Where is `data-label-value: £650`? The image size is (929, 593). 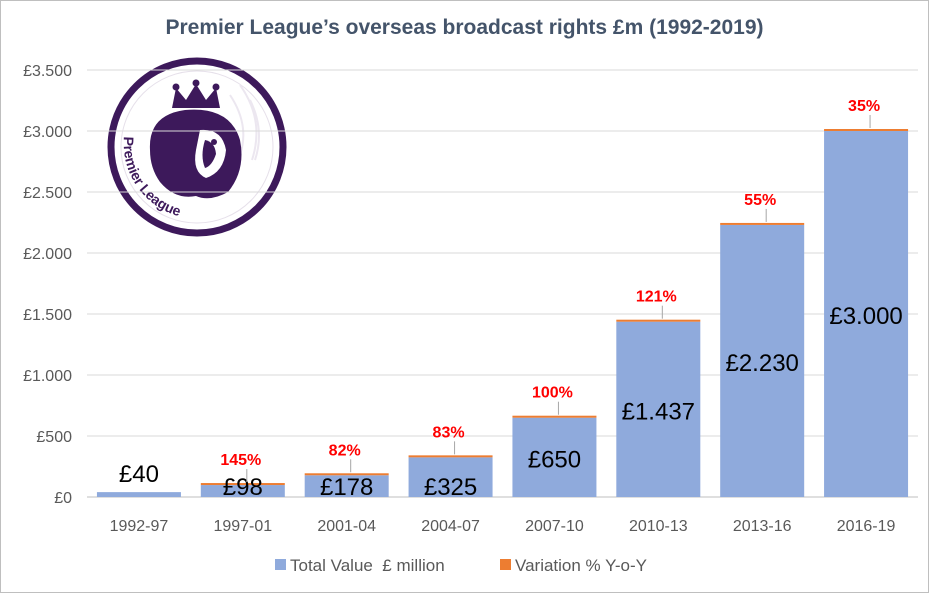 data-label-value: £650 is located at coordinates (554, 459).